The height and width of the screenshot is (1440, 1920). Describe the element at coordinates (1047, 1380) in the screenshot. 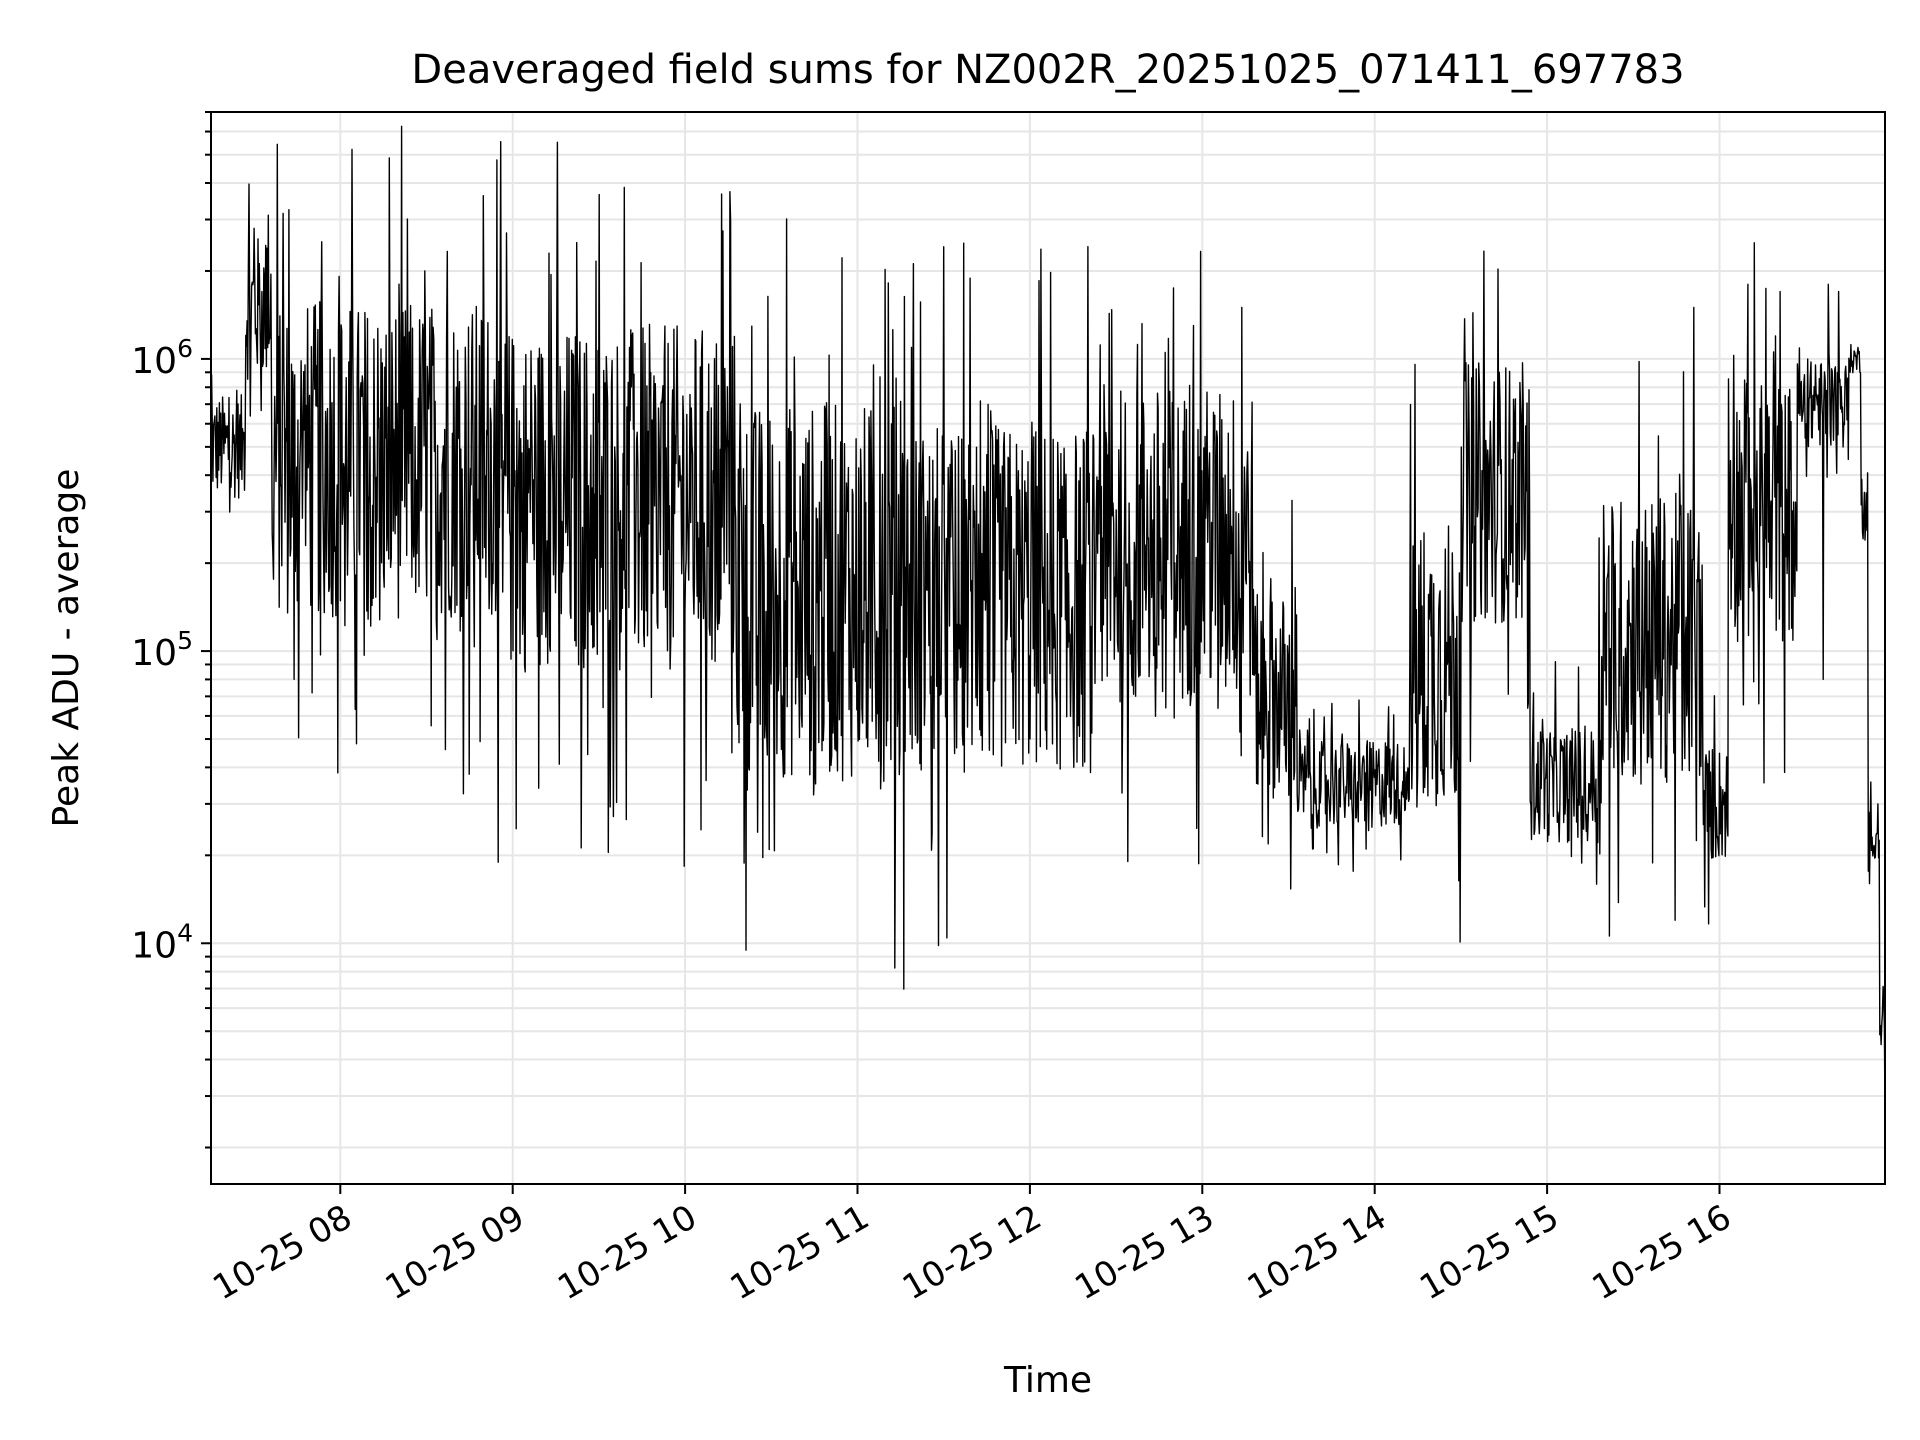

I see `x-axis-label: Time` at that location.